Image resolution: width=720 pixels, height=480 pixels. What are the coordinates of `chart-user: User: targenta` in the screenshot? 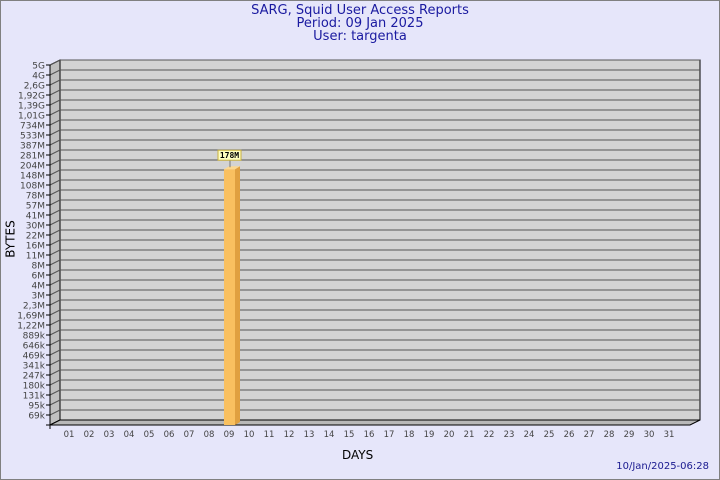 It's located at (360, 36).